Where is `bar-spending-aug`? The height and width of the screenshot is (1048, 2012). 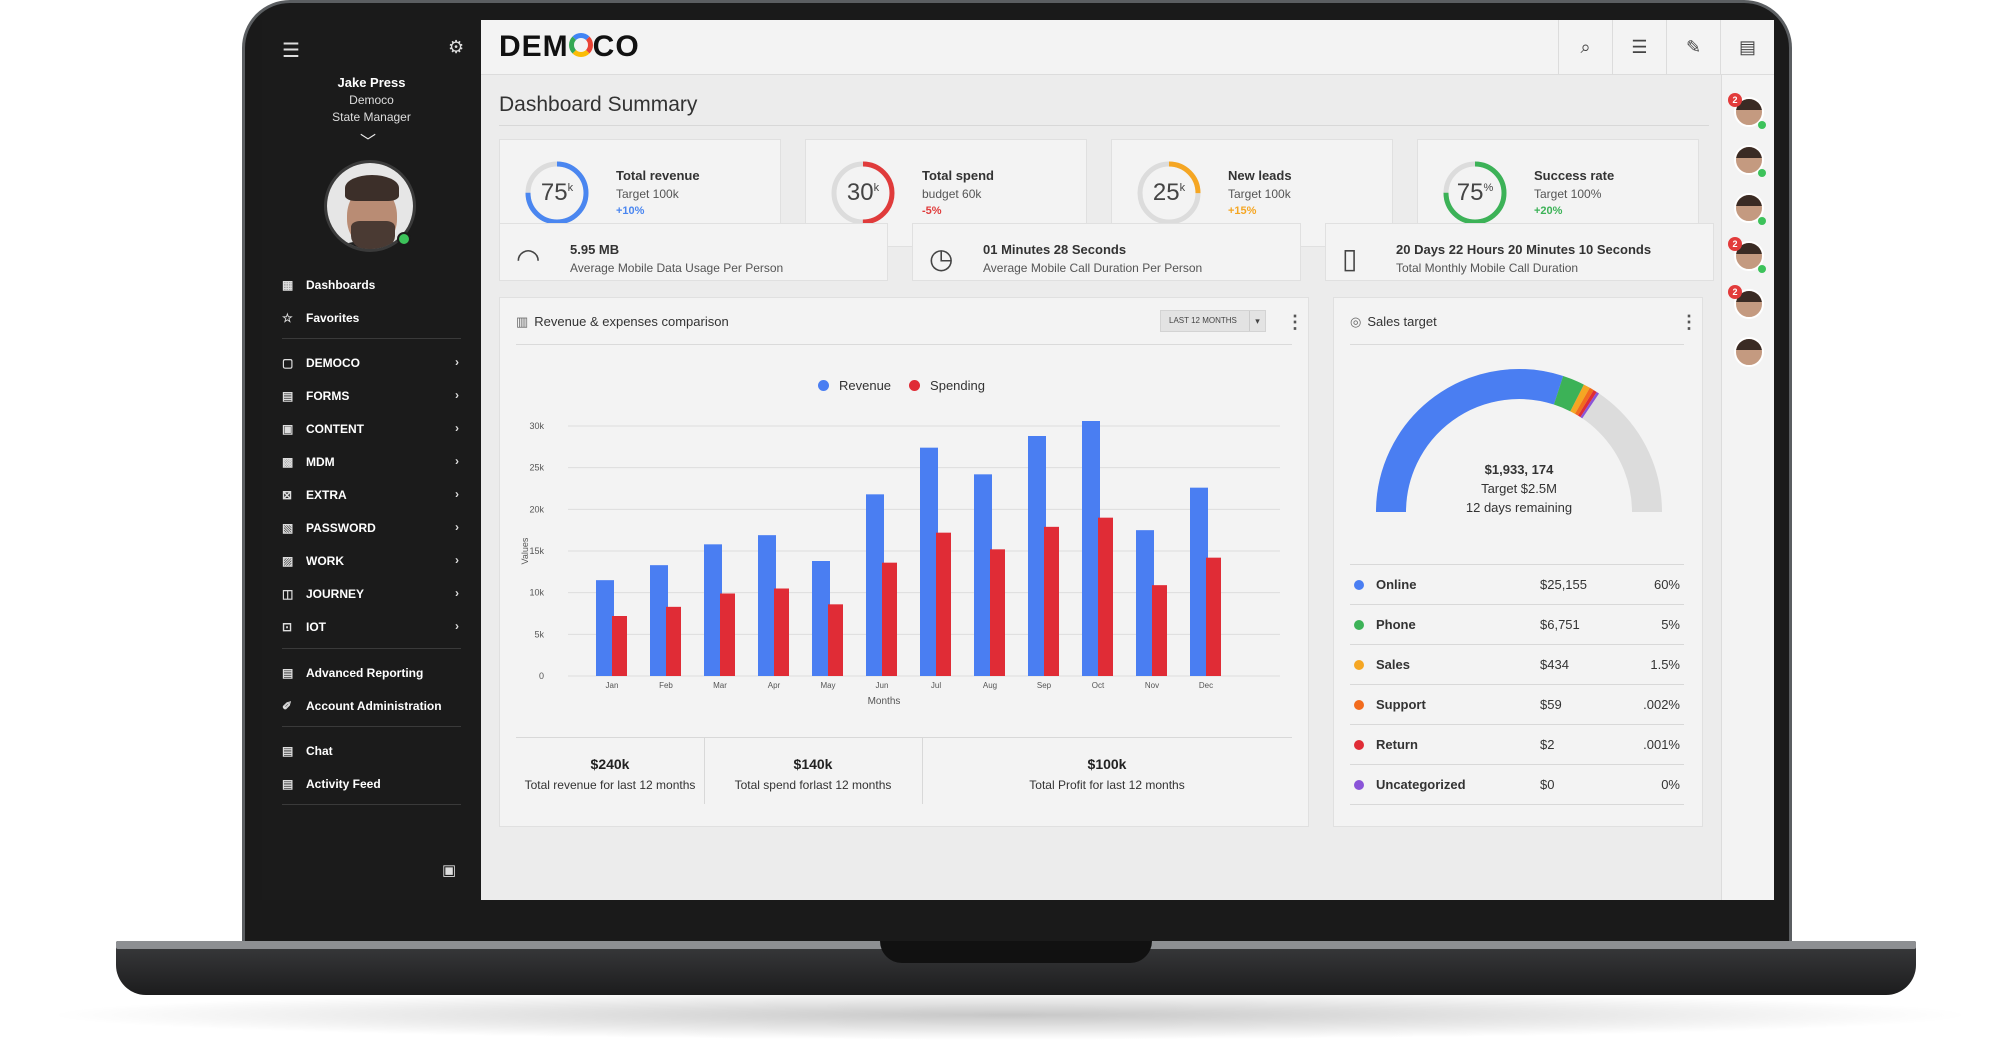 bar-spending-aug is located at coordinates (997, 612).